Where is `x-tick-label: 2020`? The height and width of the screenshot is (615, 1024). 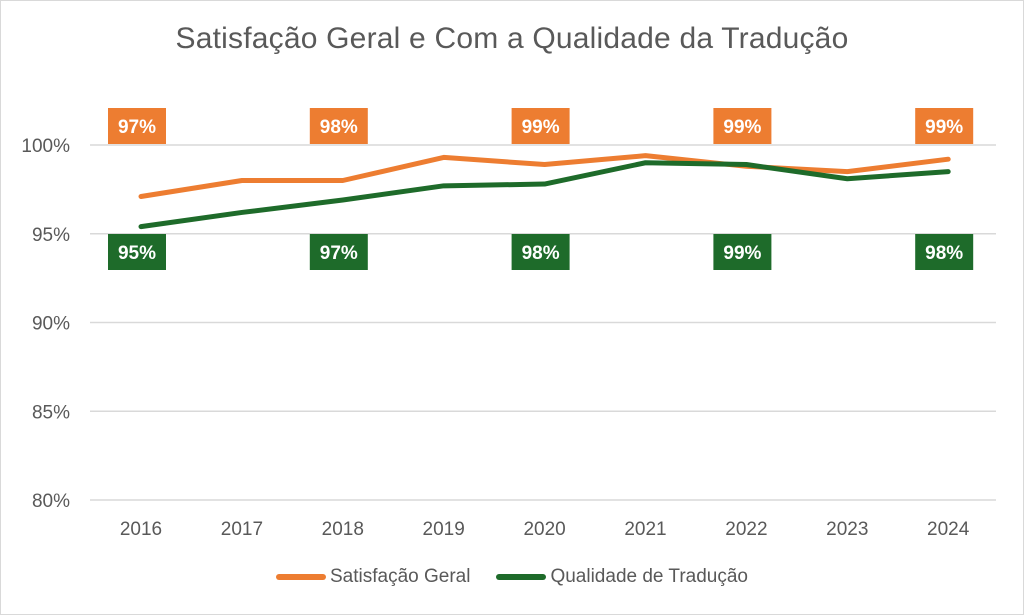 x-tick-label: 2020 is located at coordinates (544, 529).